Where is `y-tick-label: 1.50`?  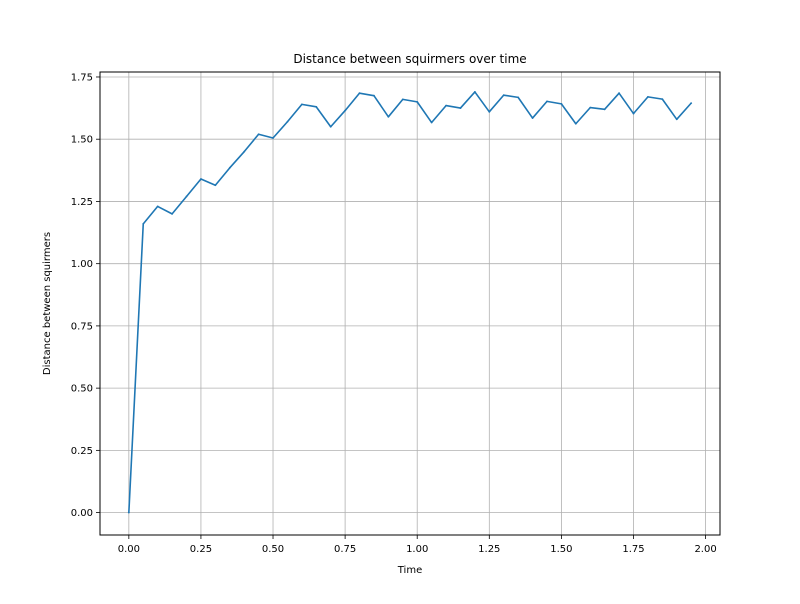 y-tick-label: 1.50 is located at coordinates (82, 140).